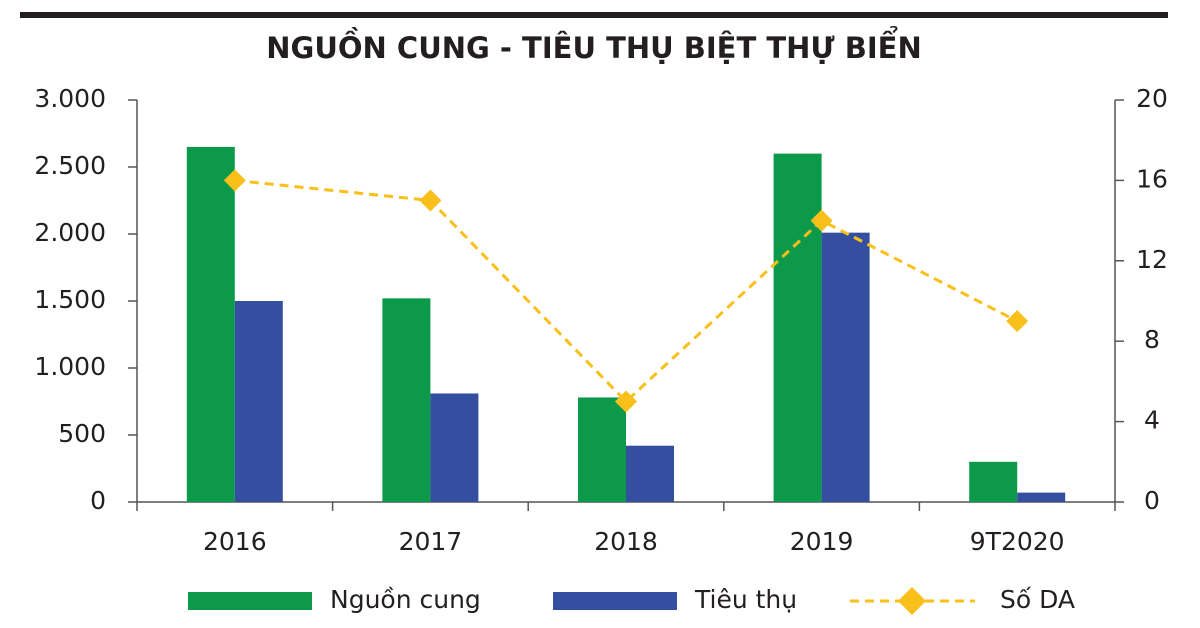 This screenshot has height=628, width=1200. Describe the element at coordinates (1017, 541) in the screenshot. I see `x-tick-label: 9T2020` at that location.